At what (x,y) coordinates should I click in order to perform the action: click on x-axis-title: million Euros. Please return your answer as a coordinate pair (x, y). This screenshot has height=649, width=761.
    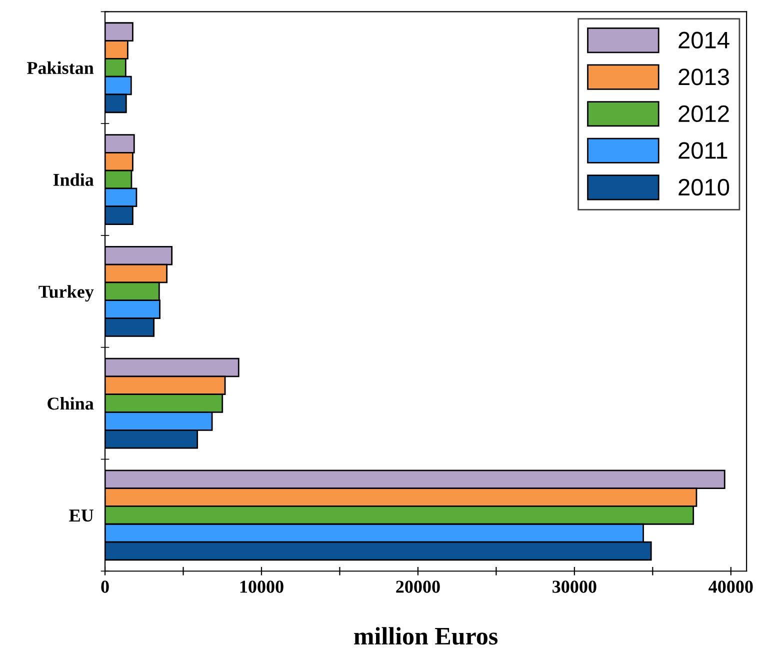
    Looking at the image, I should click on (426, 636).